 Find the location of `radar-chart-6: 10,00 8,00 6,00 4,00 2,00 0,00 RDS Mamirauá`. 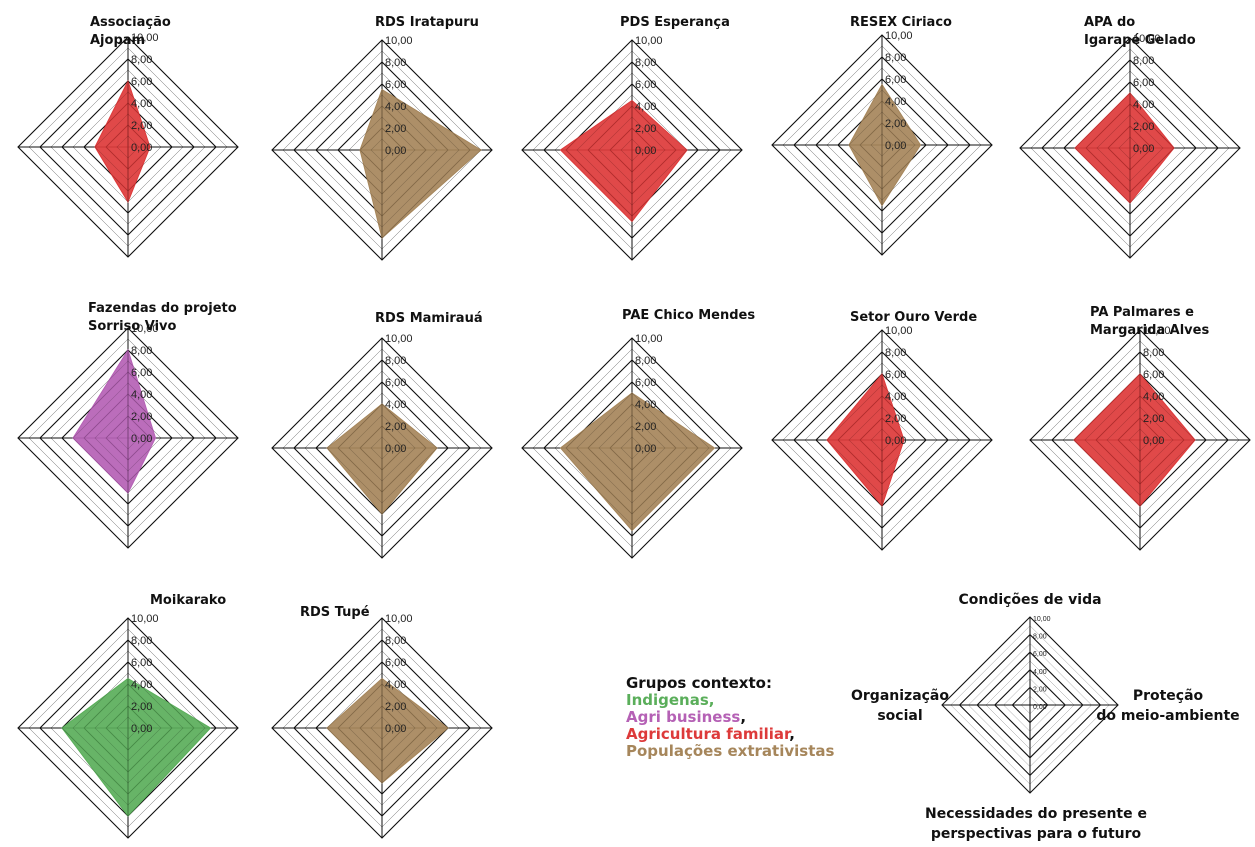

radar-chart-6: 10,00 8,00 6,00 4,00 2,00 0,00 RDS Mamirauá is located at coordinates (382, 435).